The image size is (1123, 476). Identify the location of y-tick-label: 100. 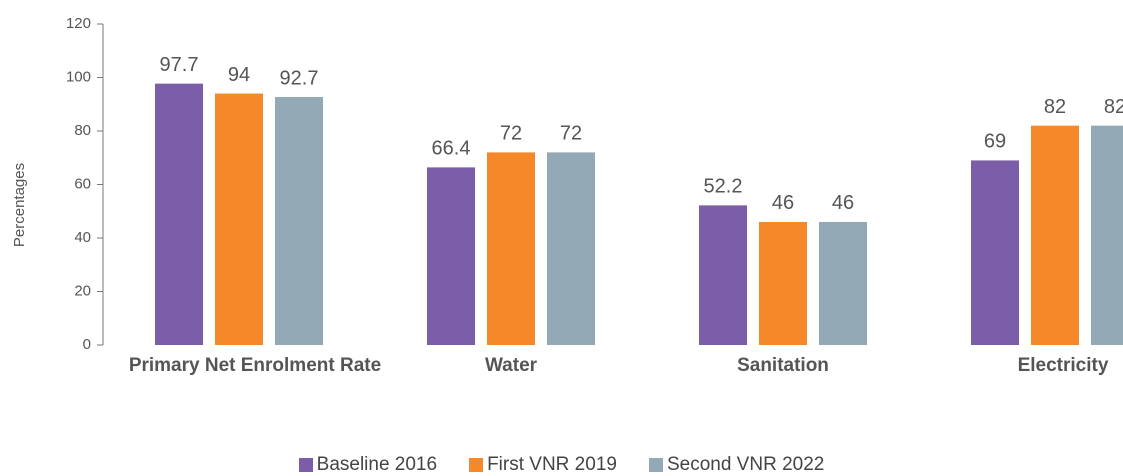
(78, 76).